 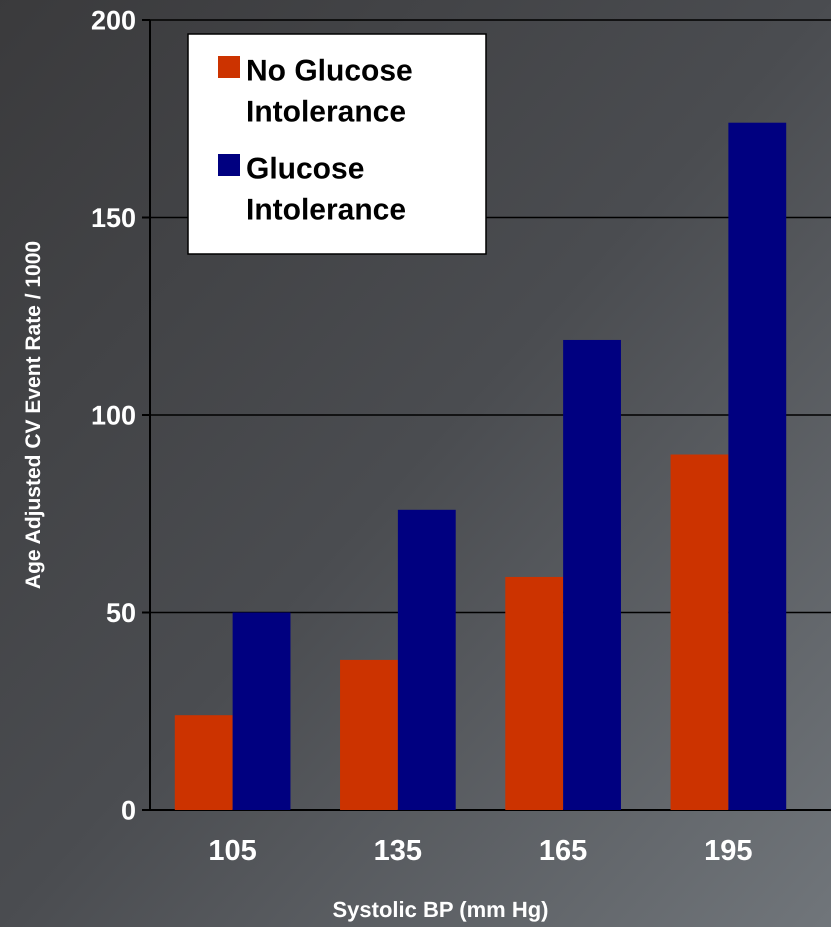 I want to click on x-tick-label: 105, so click(x=232, y=851).